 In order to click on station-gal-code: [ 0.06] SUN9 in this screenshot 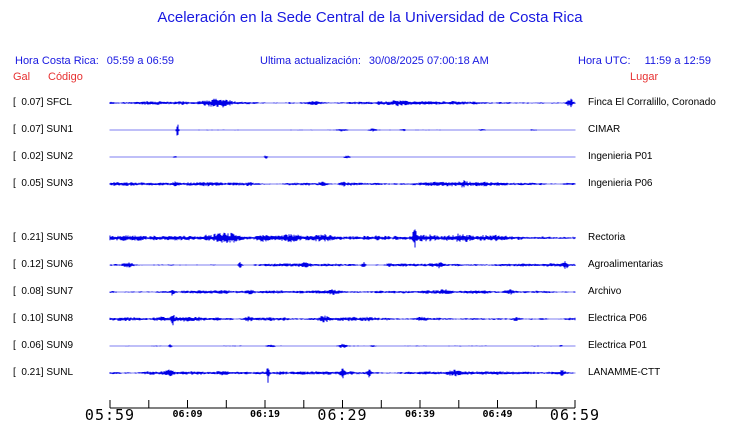, I will do `click(43, 345)`.